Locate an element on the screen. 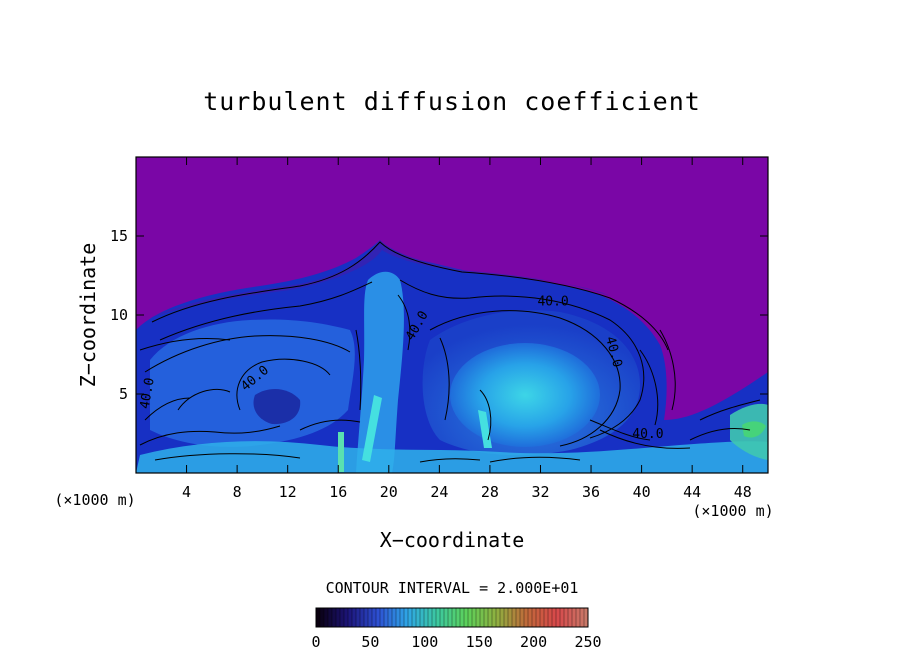 The image size is (904, 654). colorbar-tick-label: 100 is located at coordinates (424, 642).